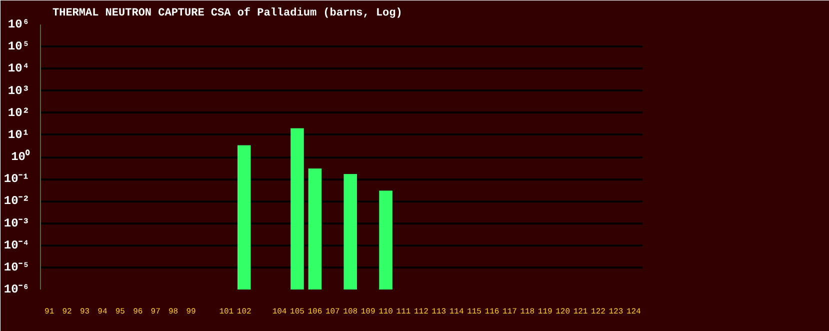 Image resolution: width=829 pixels, height=331 pixels. I want to click on x-tick-label: 119, so click(545, 312).